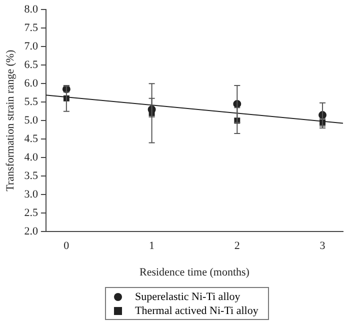 The width and height of the screenshot is (348, 323). I want to click on y-tick-label: 5.5, so click(31, 102).